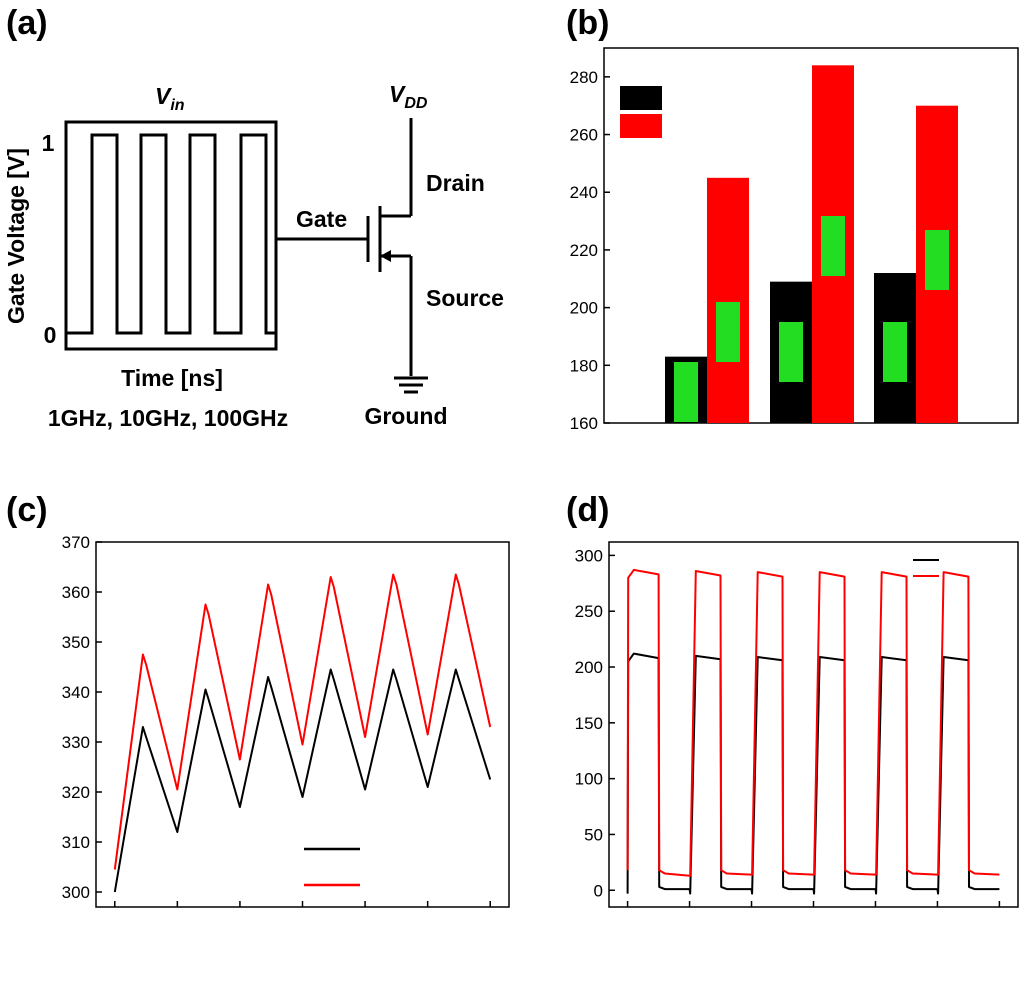 The image size is (1025, 985). What do you see at coordinates (76, 542) in the screenshot?
I see `y-tick-label: 370` at bounding box center [76, 542].